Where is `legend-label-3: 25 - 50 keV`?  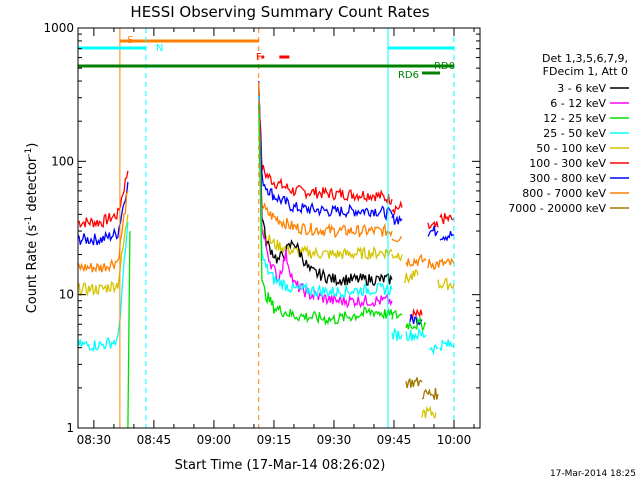
legend-label-3: 25 - 50 keV is located at coordinates (574, 133).